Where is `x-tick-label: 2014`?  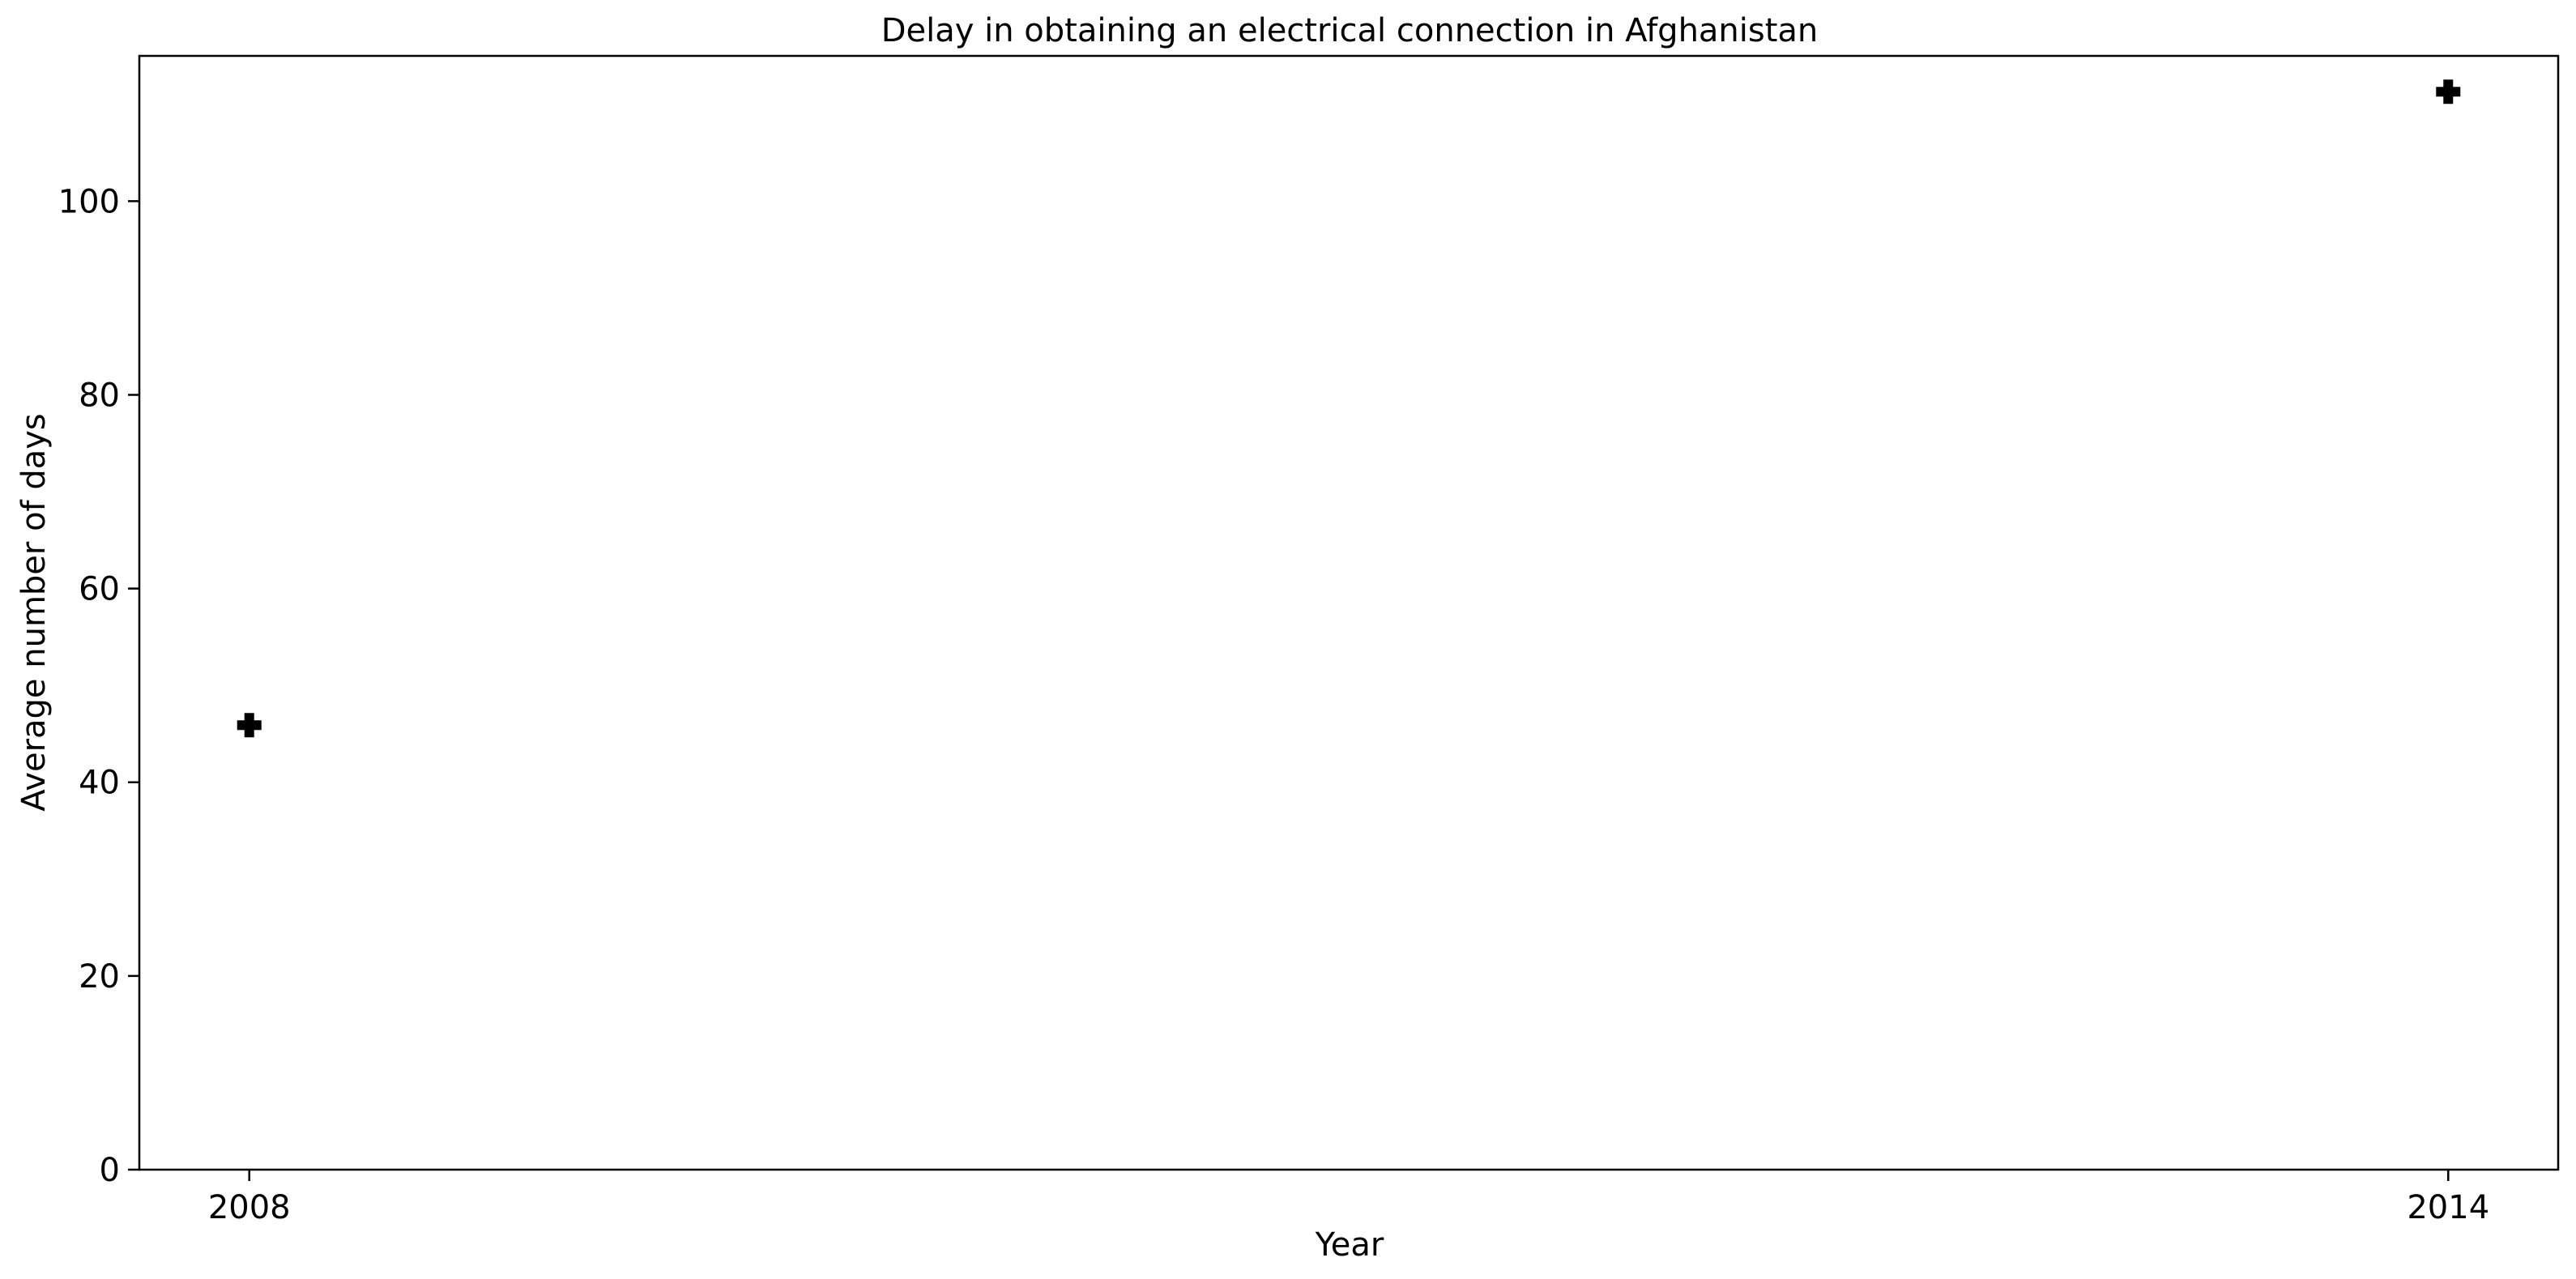 x-tick-label: 2014 is located at coordinates (2448, 1207).